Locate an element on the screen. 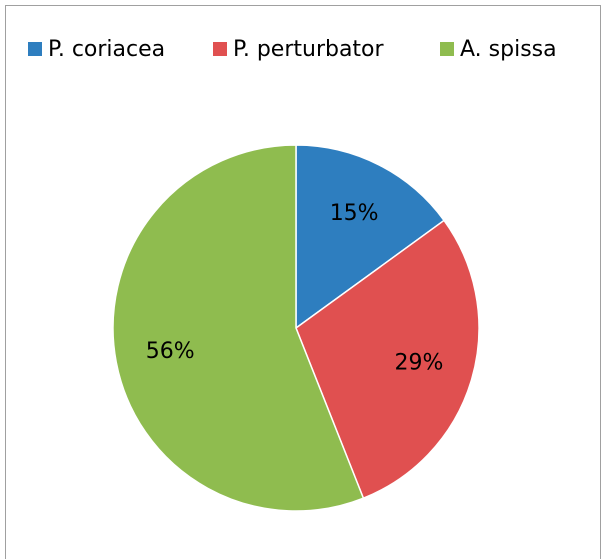 The width and height of the screenshot is (606, 559). legend-label: A. spissa is located at coordinates (508, 49).